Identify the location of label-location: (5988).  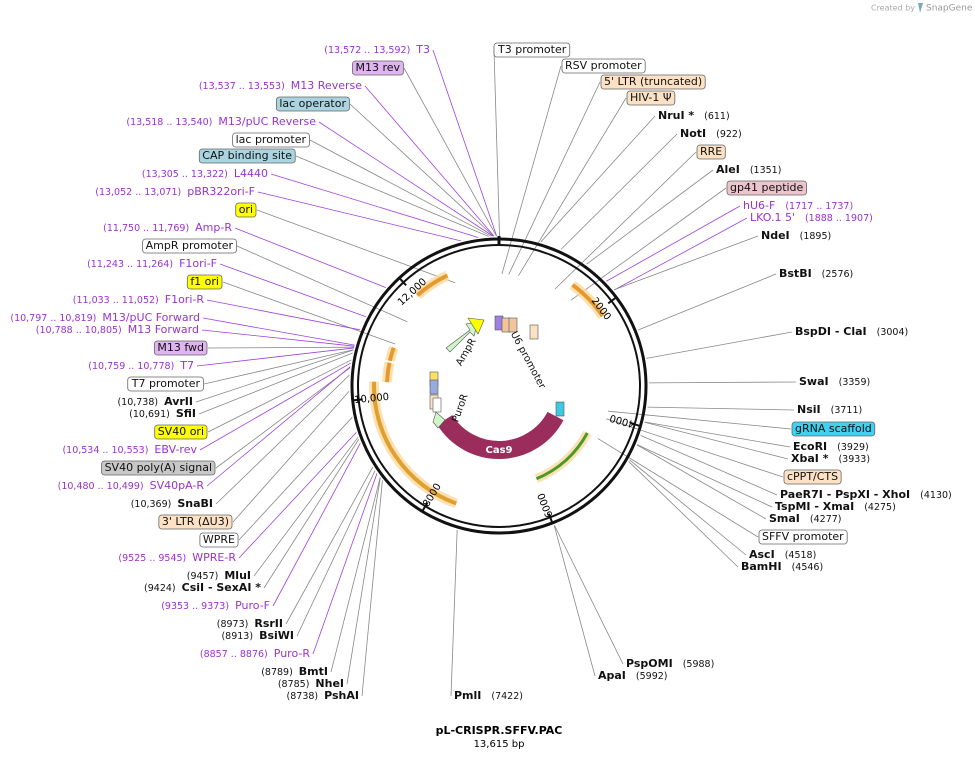
(699, 664).